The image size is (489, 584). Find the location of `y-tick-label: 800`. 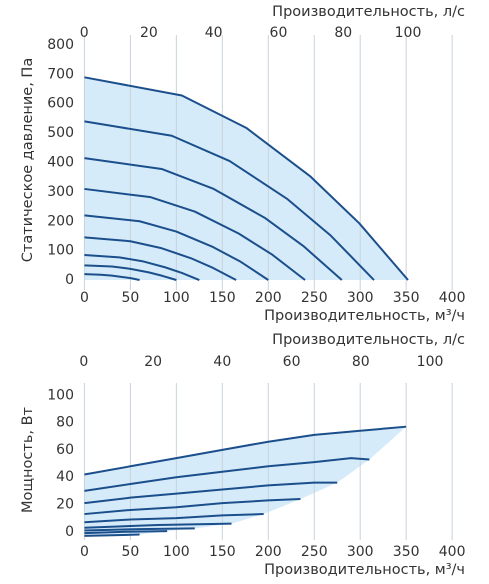

y-tick-label: 800 is located at coordinates (60, 45).